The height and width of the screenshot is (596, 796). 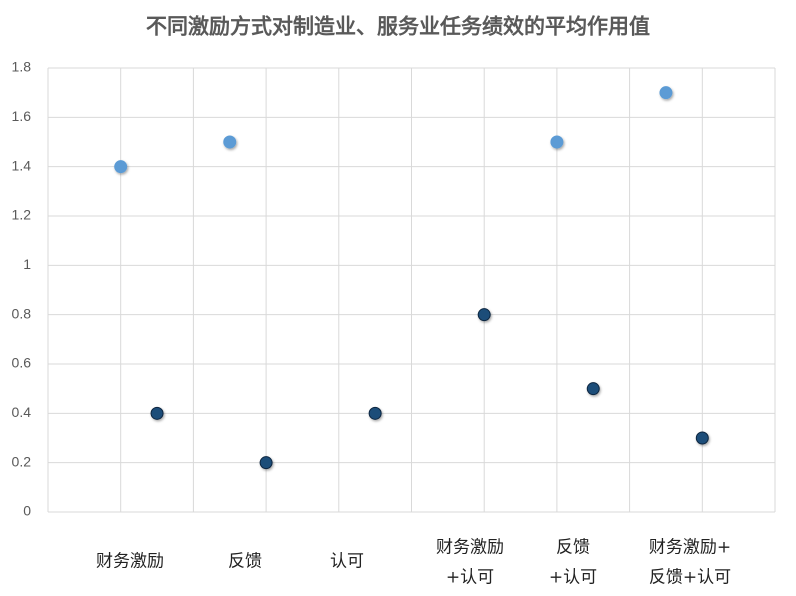 I want to click on y-tick-label: 0, so click(x=27, y=511).